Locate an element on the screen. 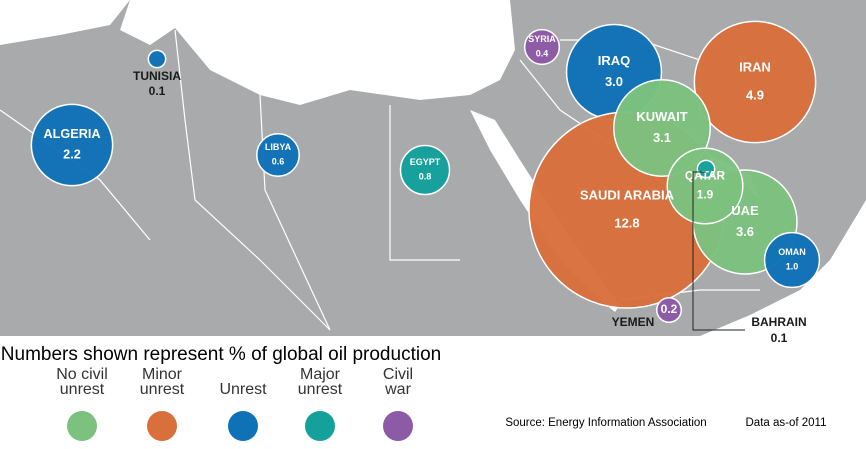 The width and height of the screenshot is (866, 449). legend-label: No civil unrest is located at coordinates (82, 382).